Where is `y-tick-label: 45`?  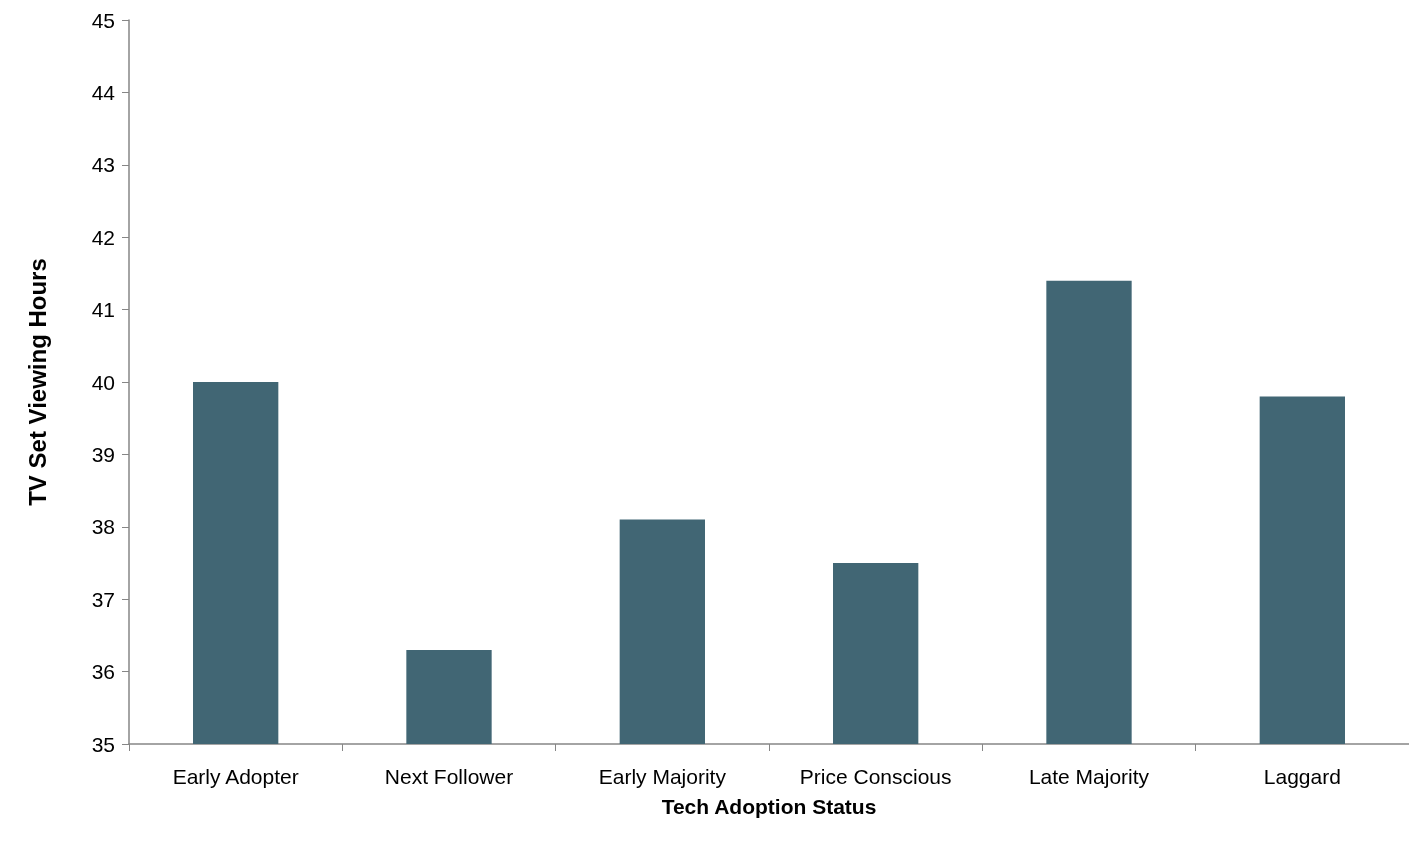
y-tick-label: 45 is located at coordinates (103, 20).